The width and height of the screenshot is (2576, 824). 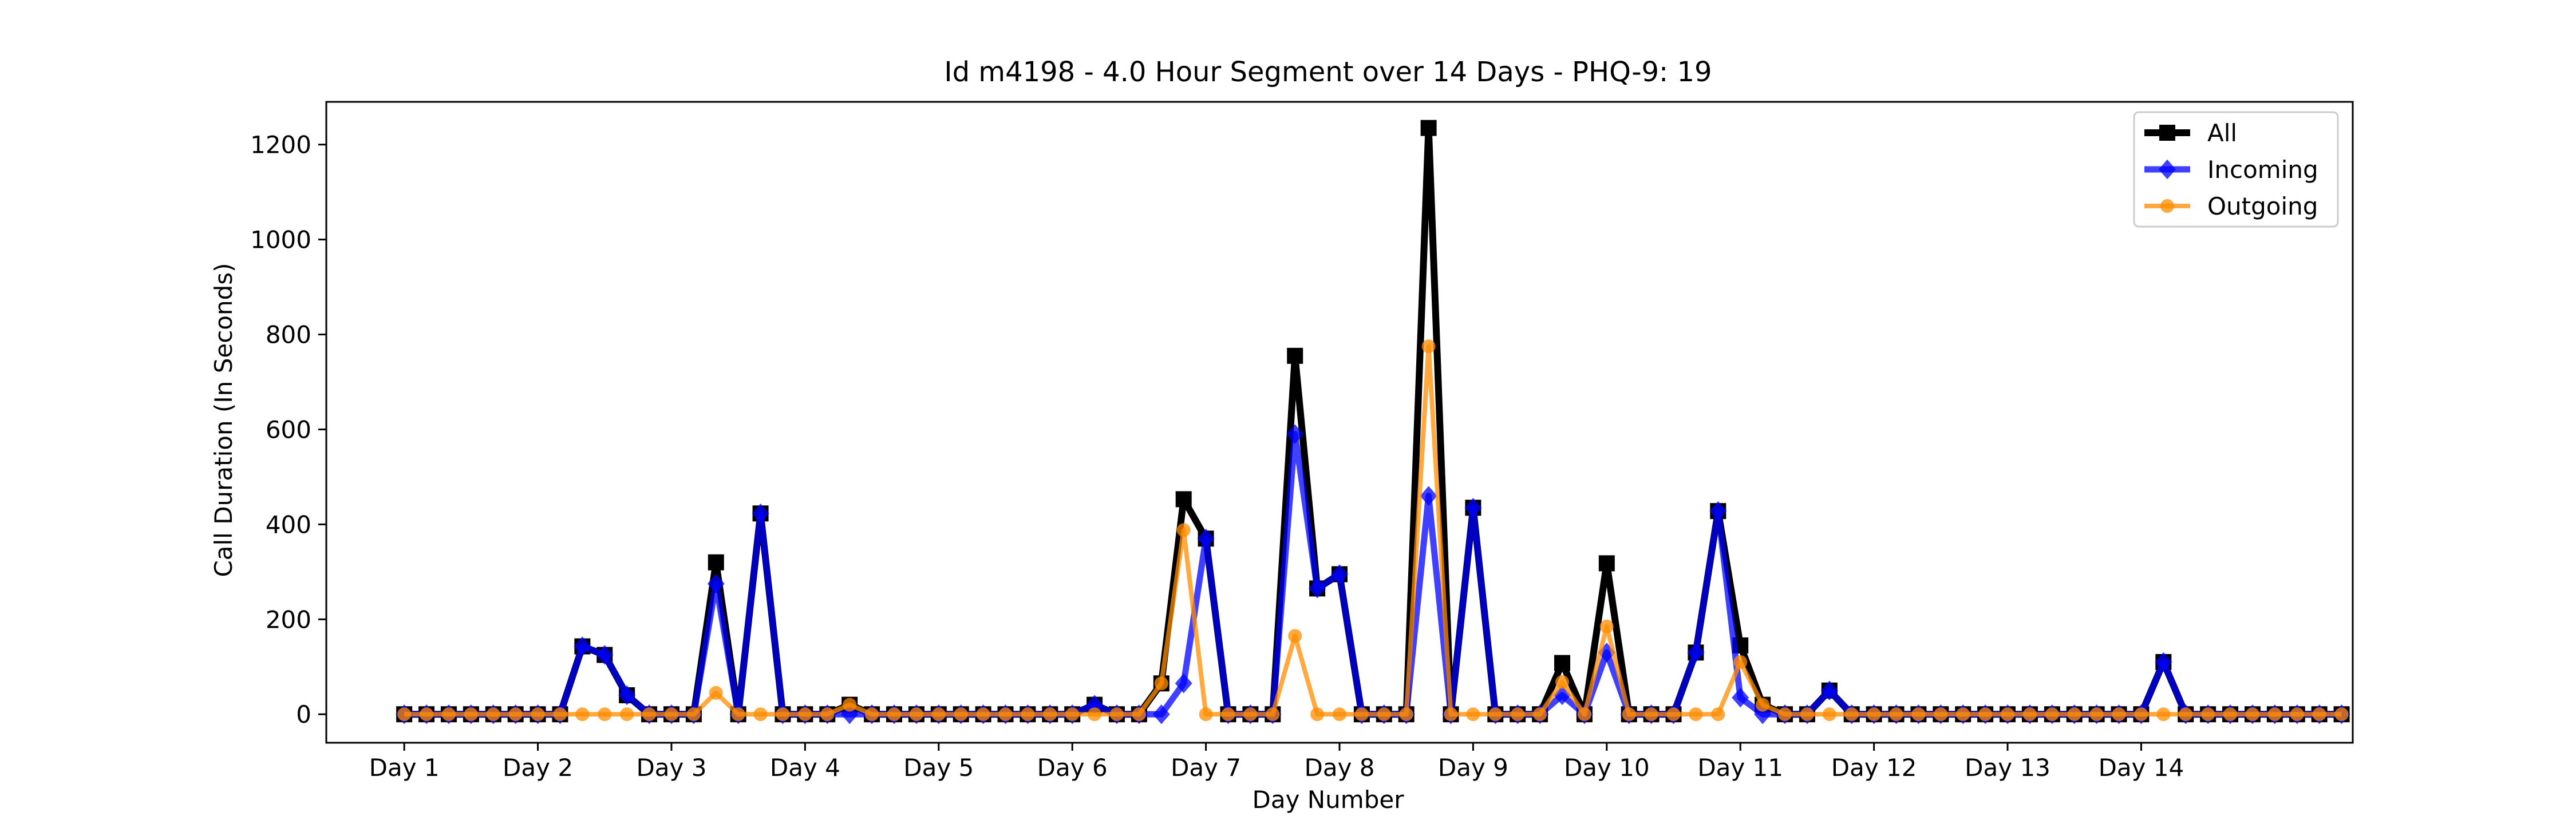 What do you see at coordinates (2262, 206) in the screenshot?
I see `legend-label-outgoing: Outgoing` at bounding box center [2262, 206].